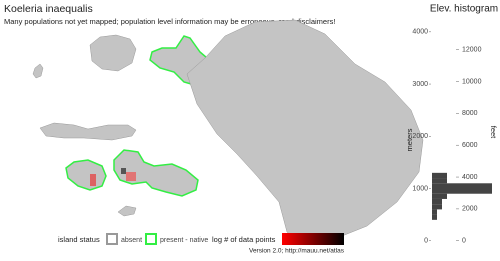 Image resolution: width=500 pixels, height=261 pixels. Describe the element at coordinates (470, 177) in the screenshot. I see `y2-tick-label: 4000` at that location.